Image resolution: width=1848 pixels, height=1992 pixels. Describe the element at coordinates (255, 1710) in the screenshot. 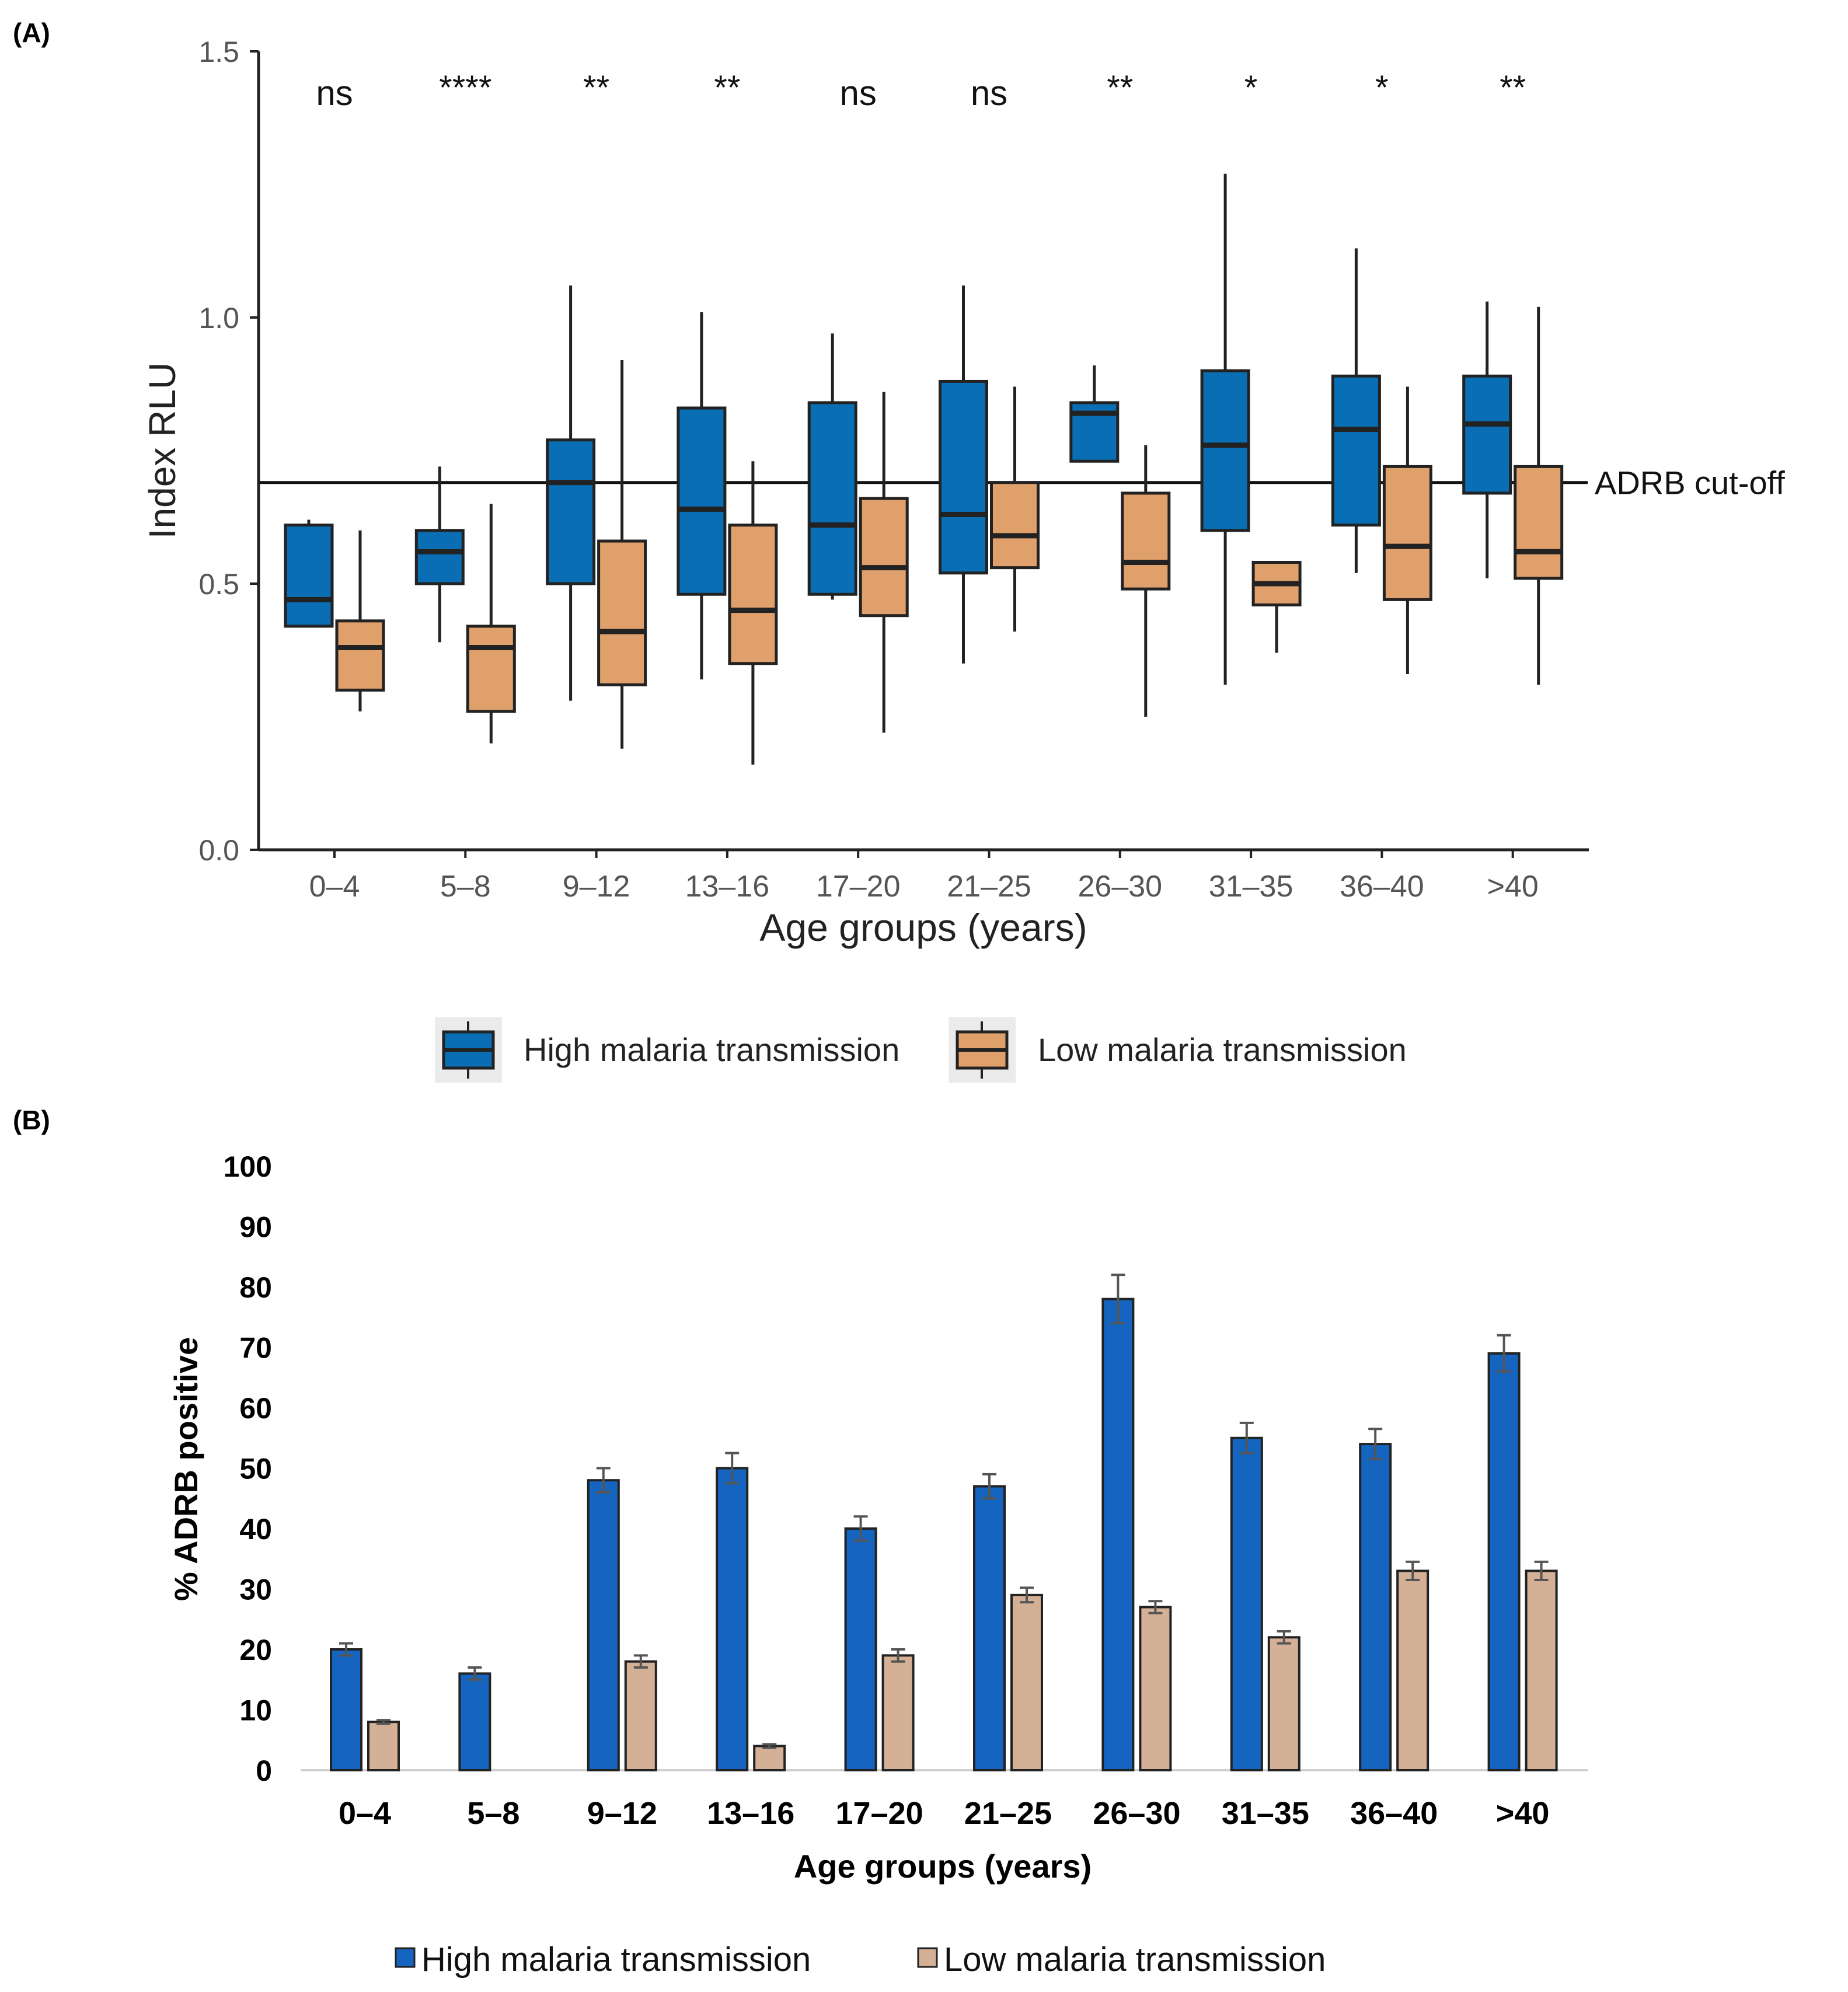

I see `y-tick-label-b: 10` at that location.